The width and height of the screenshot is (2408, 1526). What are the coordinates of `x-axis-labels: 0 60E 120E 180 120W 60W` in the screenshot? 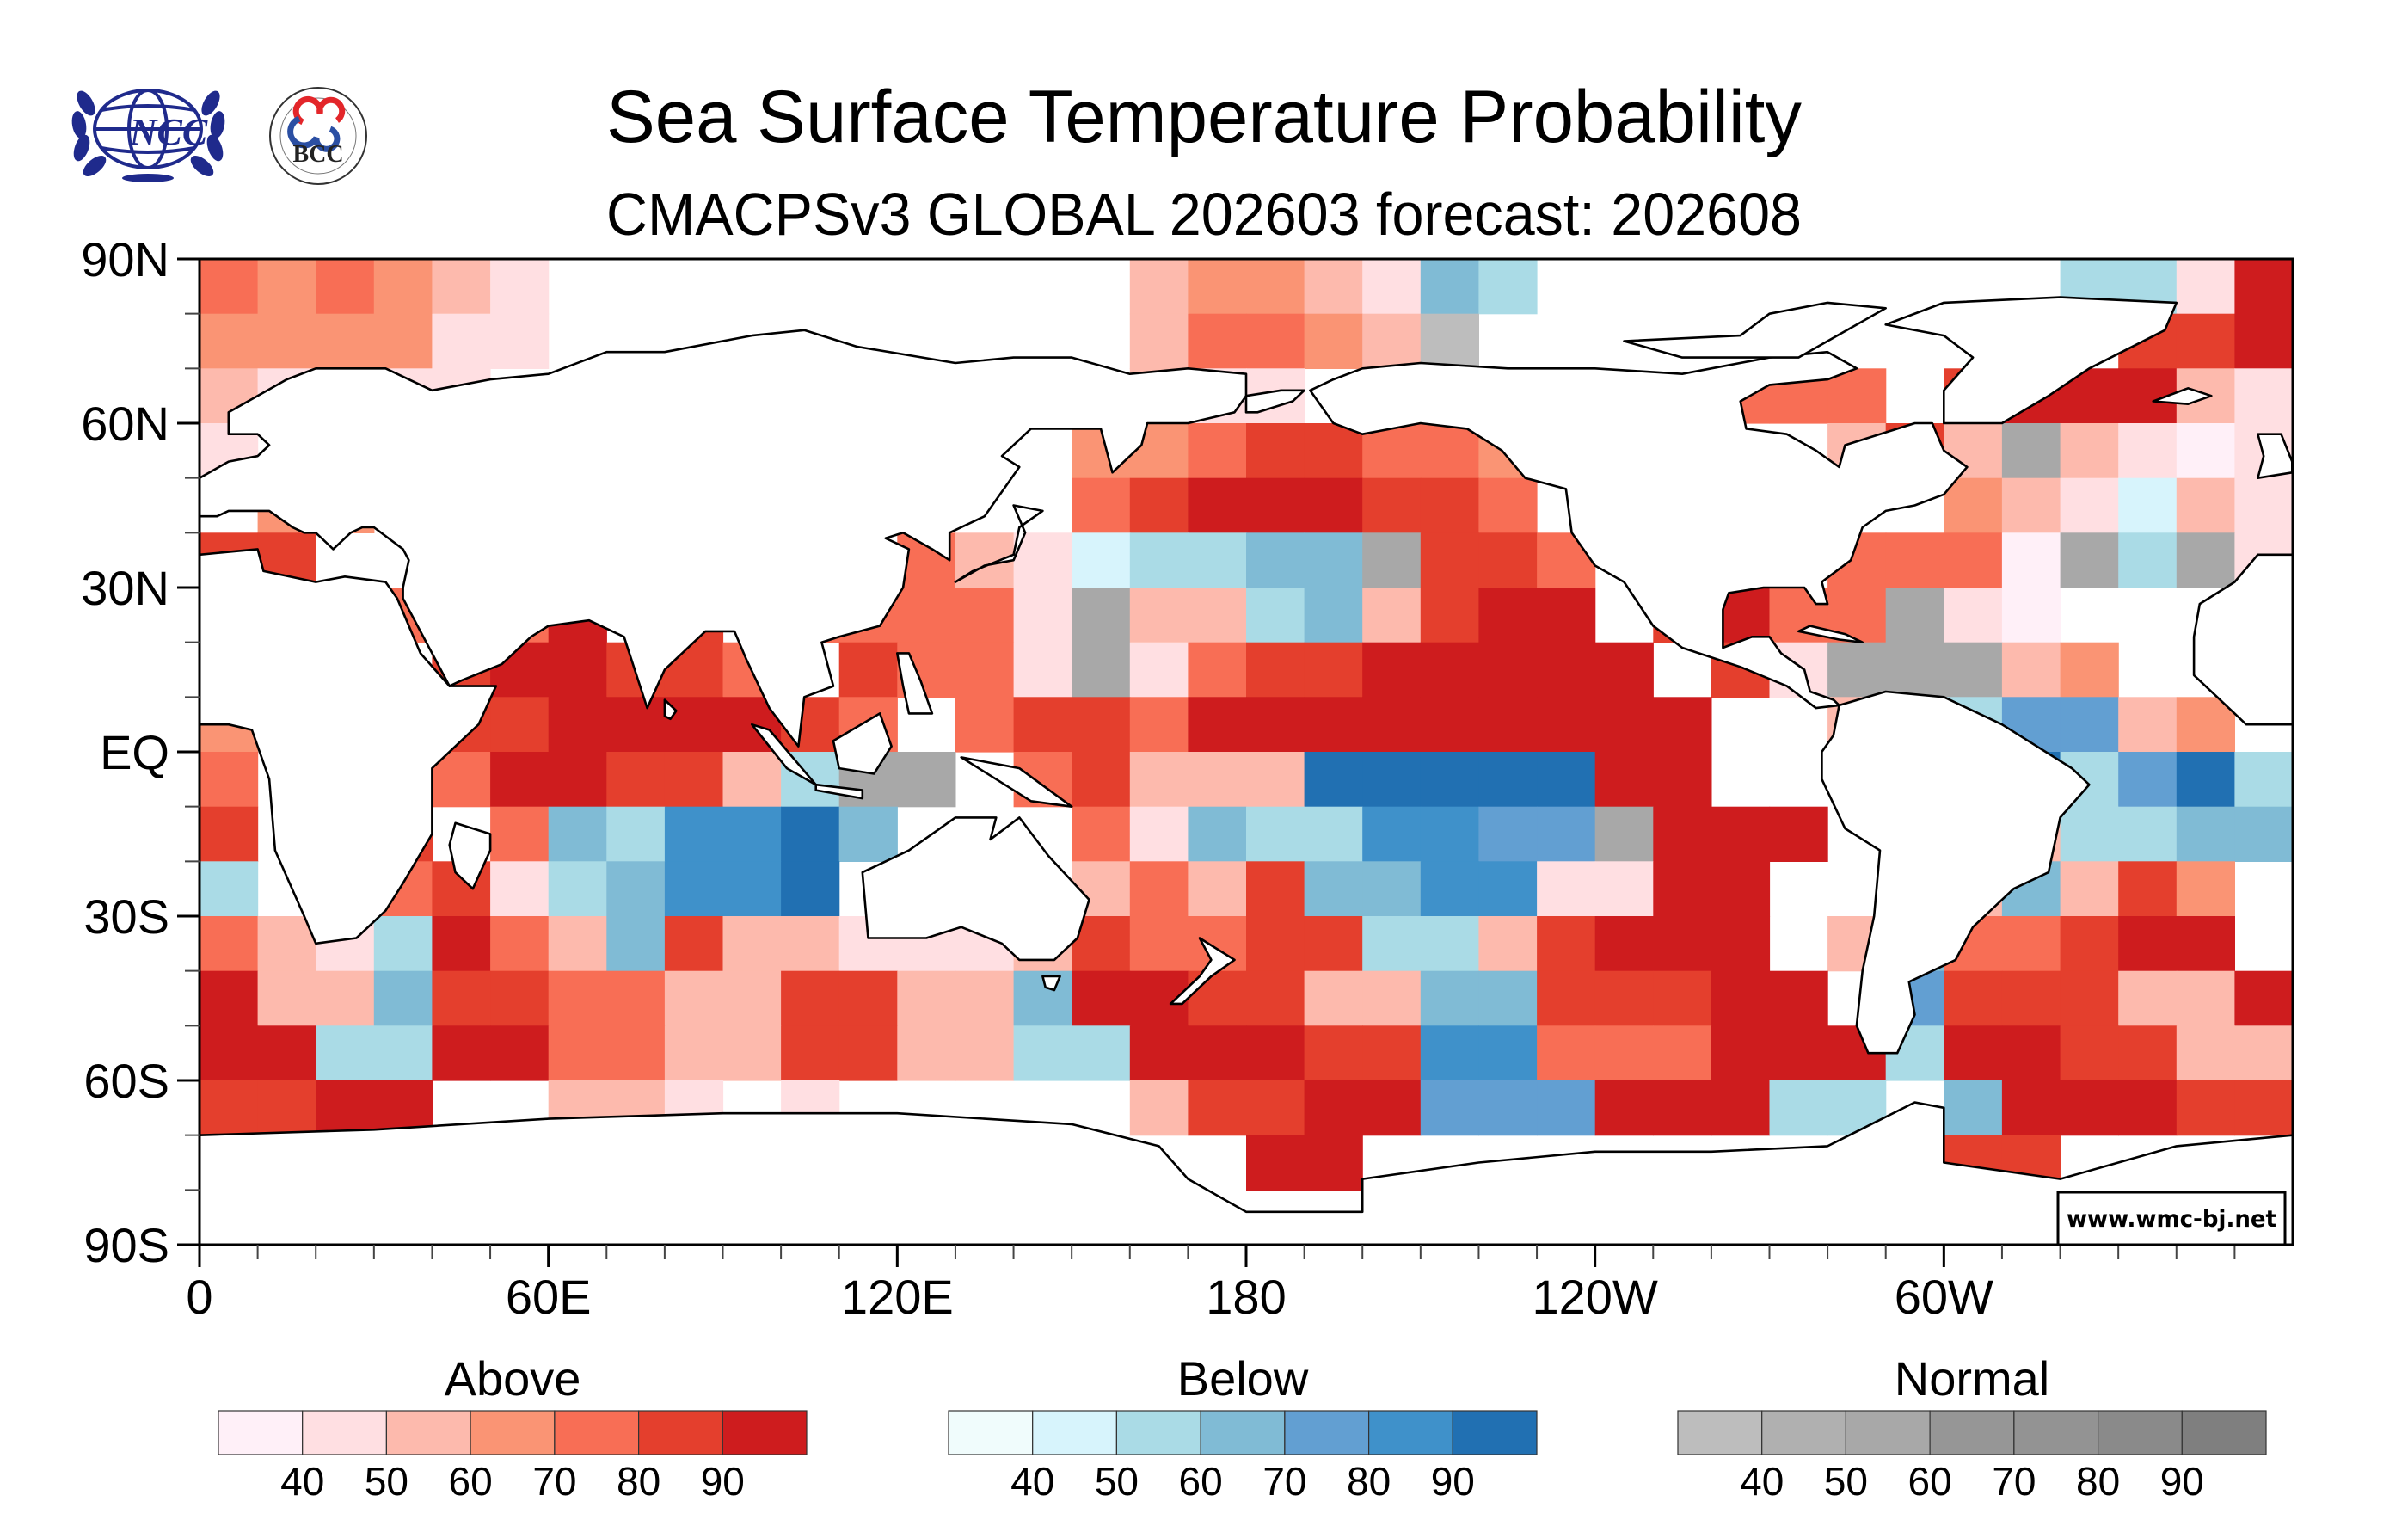 It's located at (1089, 1297).